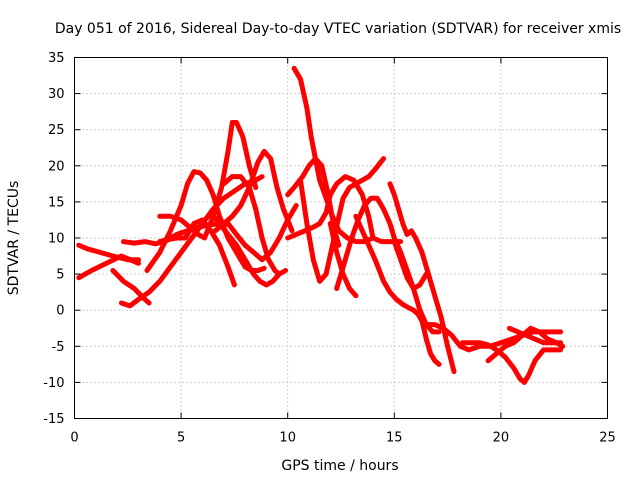  What do you see at coordinates (501, 438) in the screenshot?
I see `x-tick-label: 20` at bounding box center [501, 438].